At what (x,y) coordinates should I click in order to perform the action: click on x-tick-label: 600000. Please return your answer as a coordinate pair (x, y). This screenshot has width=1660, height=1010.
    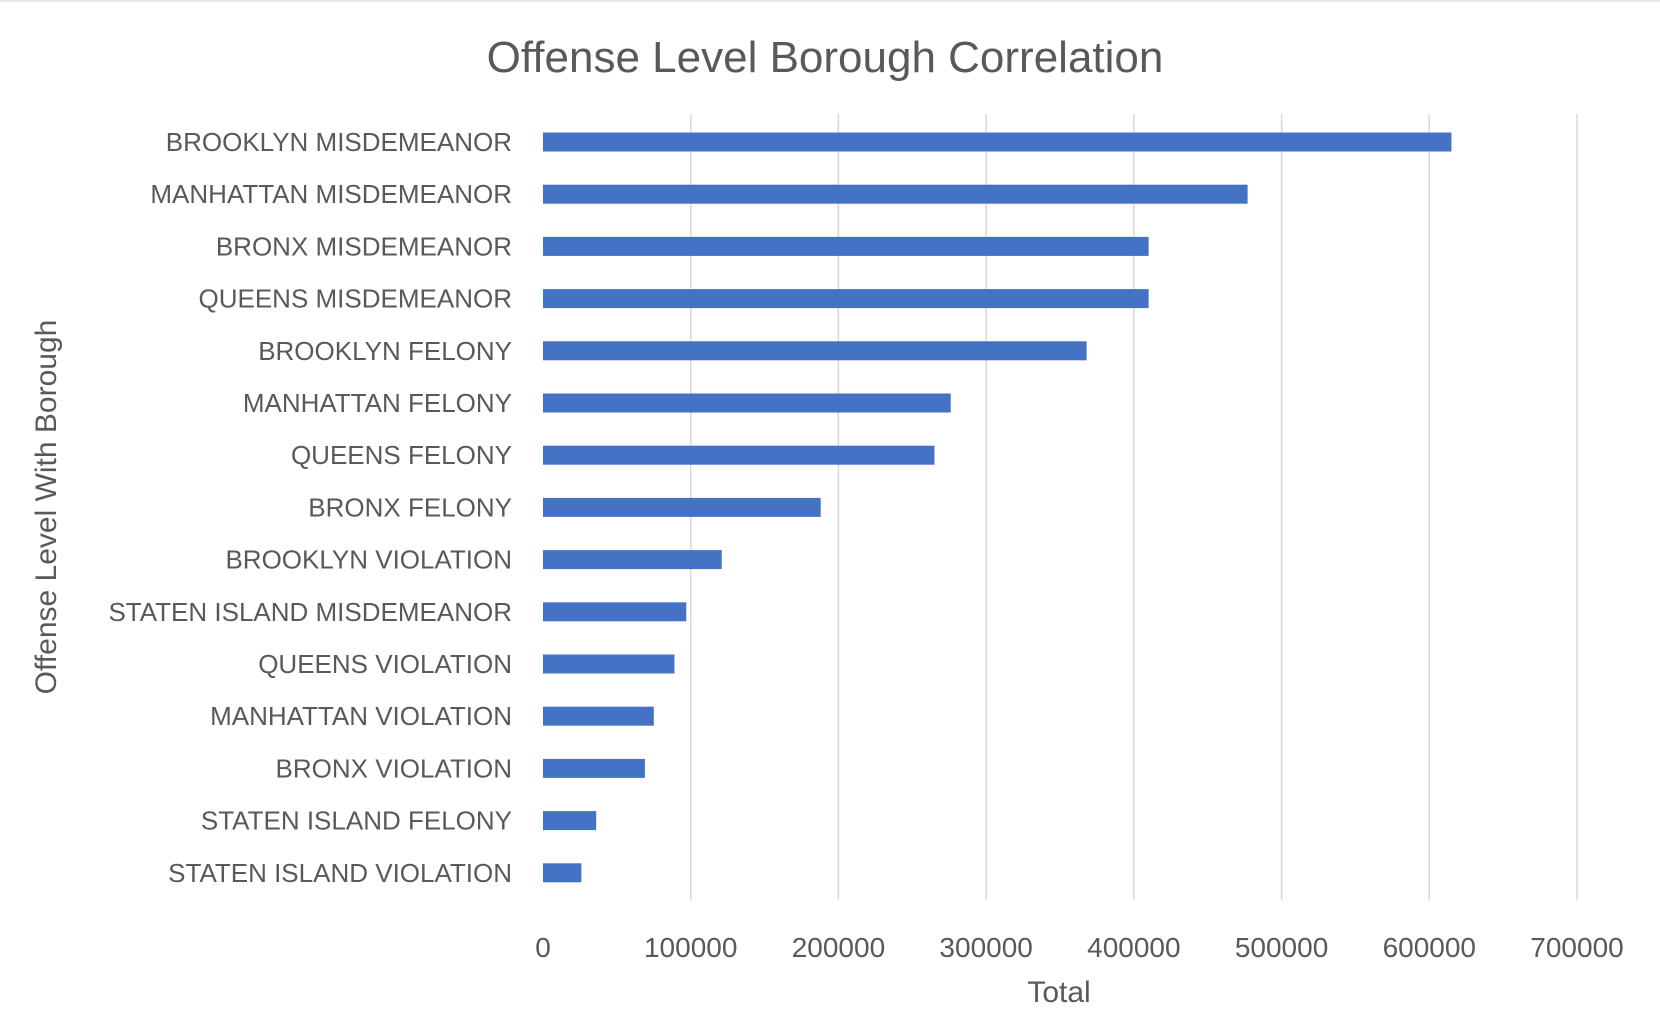
    Looking at the image, I should click on (1429, 947).